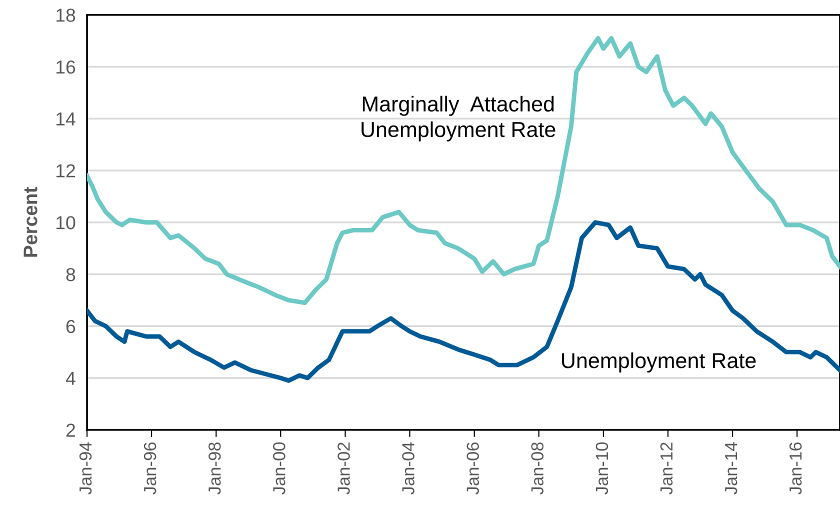 The height and width of the screenshot is (513, 840). Describe the element at coordinates (31, 221) in the screenshot. I see `y-axis-title: Percent` at that location.